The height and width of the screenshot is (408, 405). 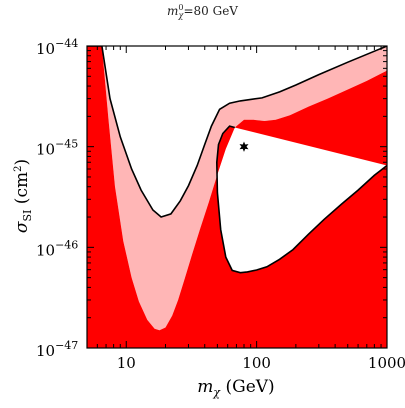 What do you see at coordinates (386, 363) in the screenshot?
I see `x-tick-label: 1000` at bounding box center [386, 363].